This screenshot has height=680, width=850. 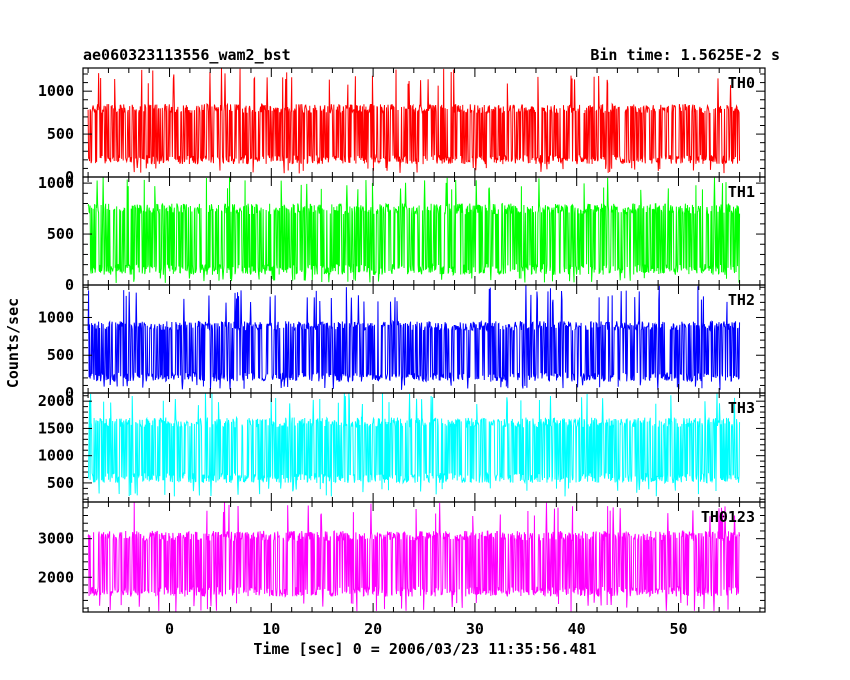 I want to click on series-line-th0123, so click(x=414, y=557).